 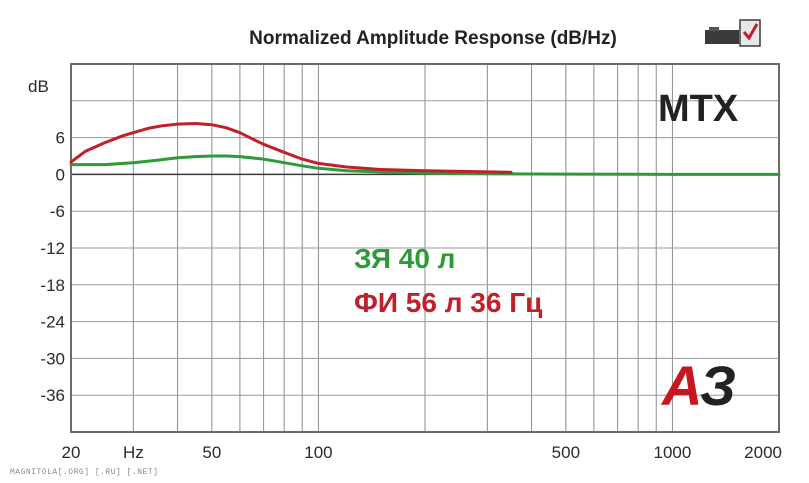 What do you see at coordinates (52, 322) in the screenshot?
I see `y-tick-label: -24` at bounding box center [52, 322].